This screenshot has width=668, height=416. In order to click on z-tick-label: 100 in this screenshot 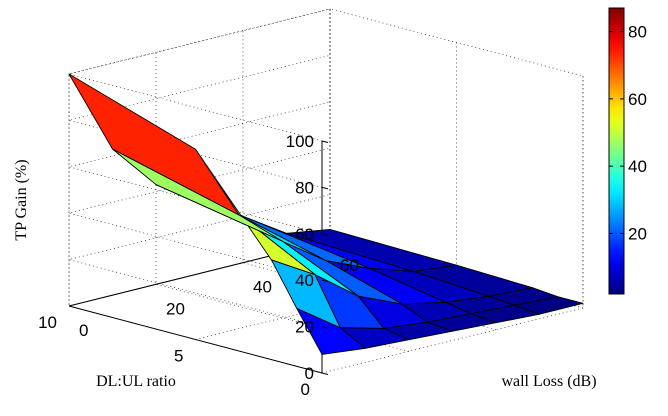, I will do `click(300, 141)`.